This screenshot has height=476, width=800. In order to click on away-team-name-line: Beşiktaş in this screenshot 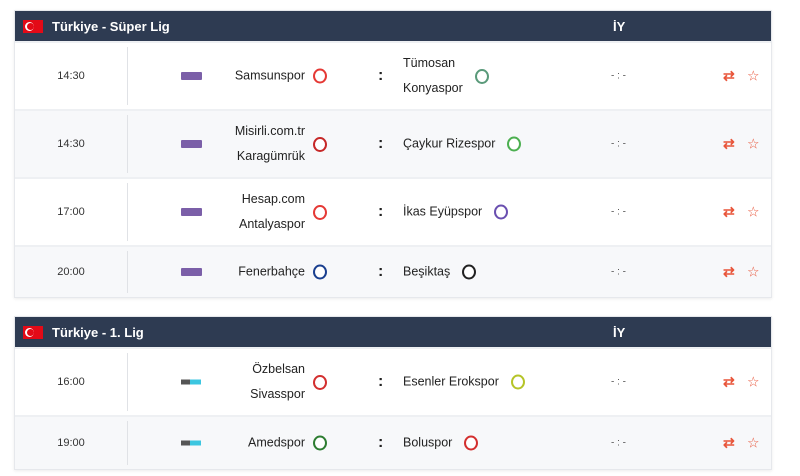, I will do `click(427, 271)`.